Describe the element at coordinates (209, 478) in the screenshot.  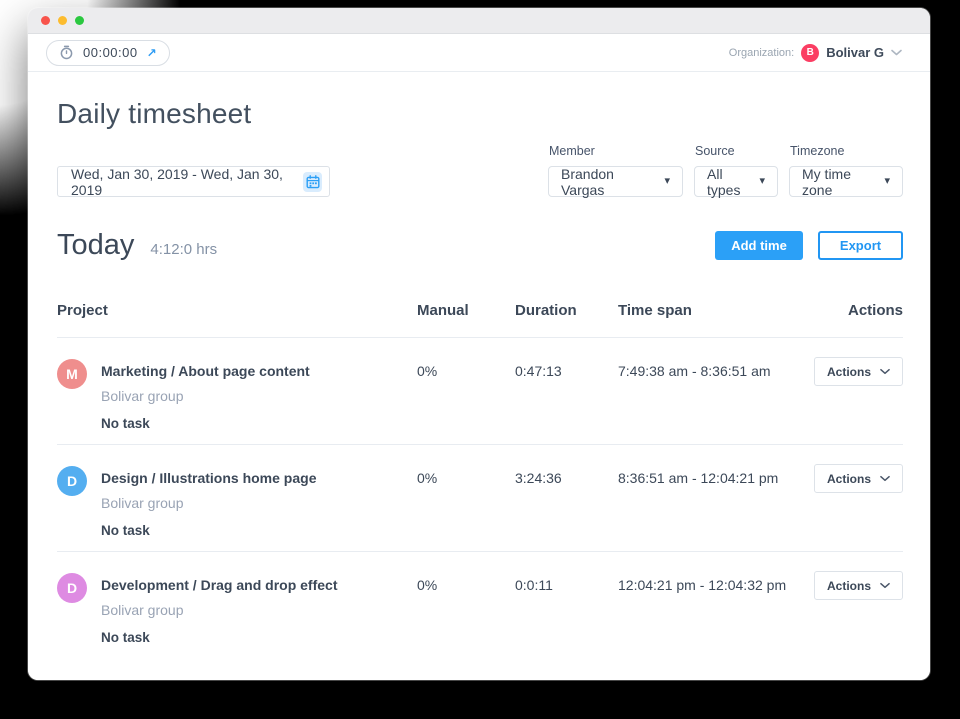
I see `project-name: Design / Illustrations home page` at that location.